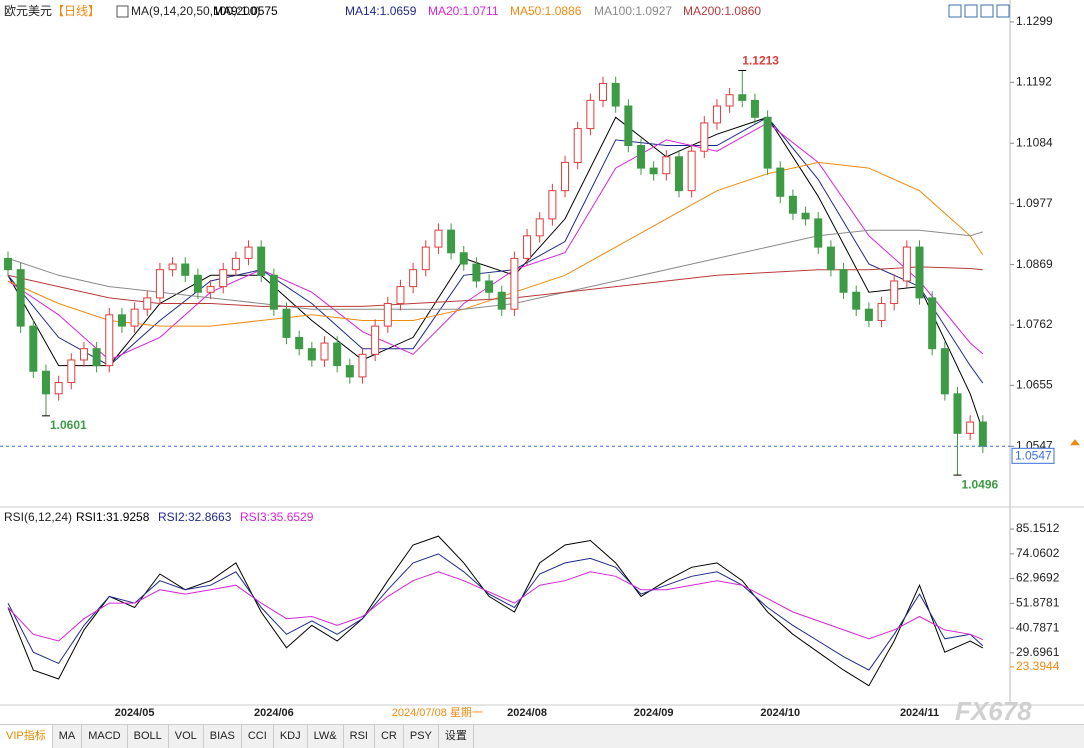 The width and height of the screenshot is (1084, 748). Describe the element at coordinates (1038, 578) in the screenshot. I see `y-tick-label: 62.9692` at that location.